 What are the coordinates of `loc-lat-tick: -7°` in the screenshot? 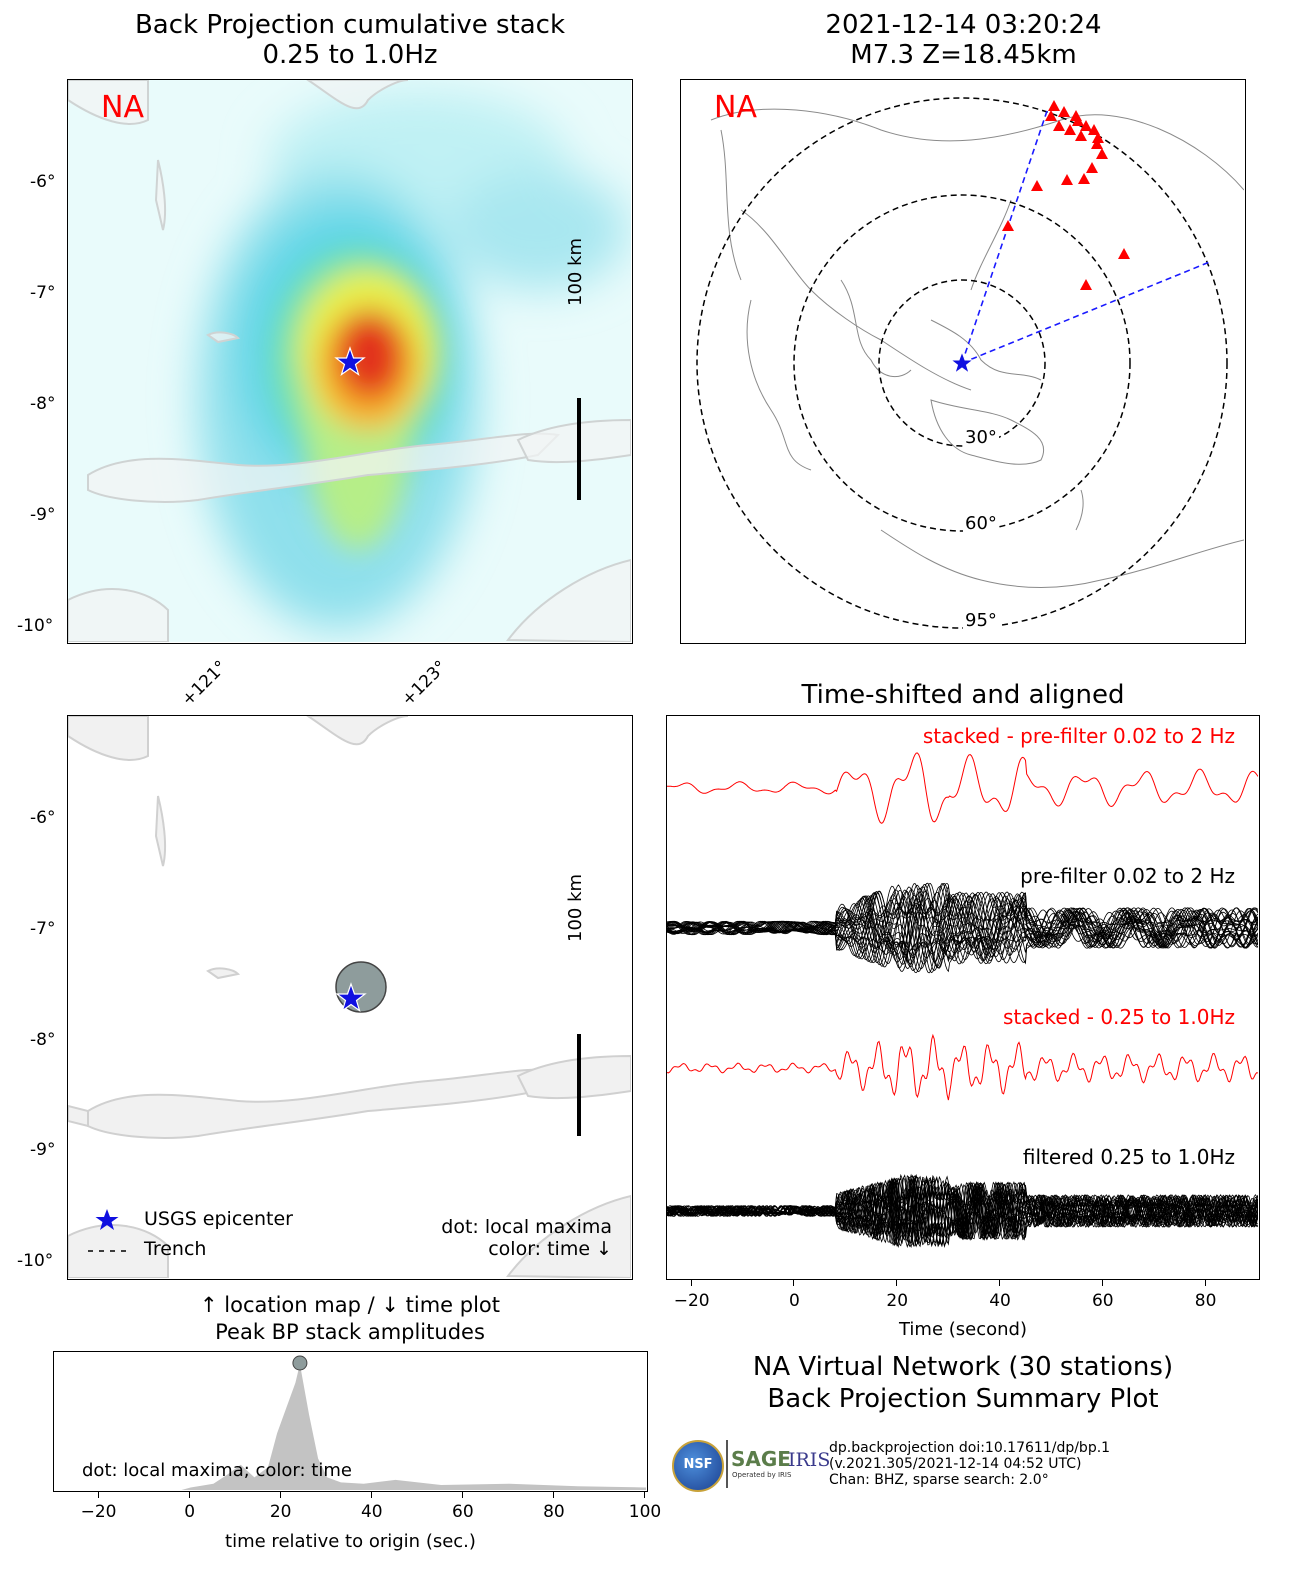 It's located at (43, 929).